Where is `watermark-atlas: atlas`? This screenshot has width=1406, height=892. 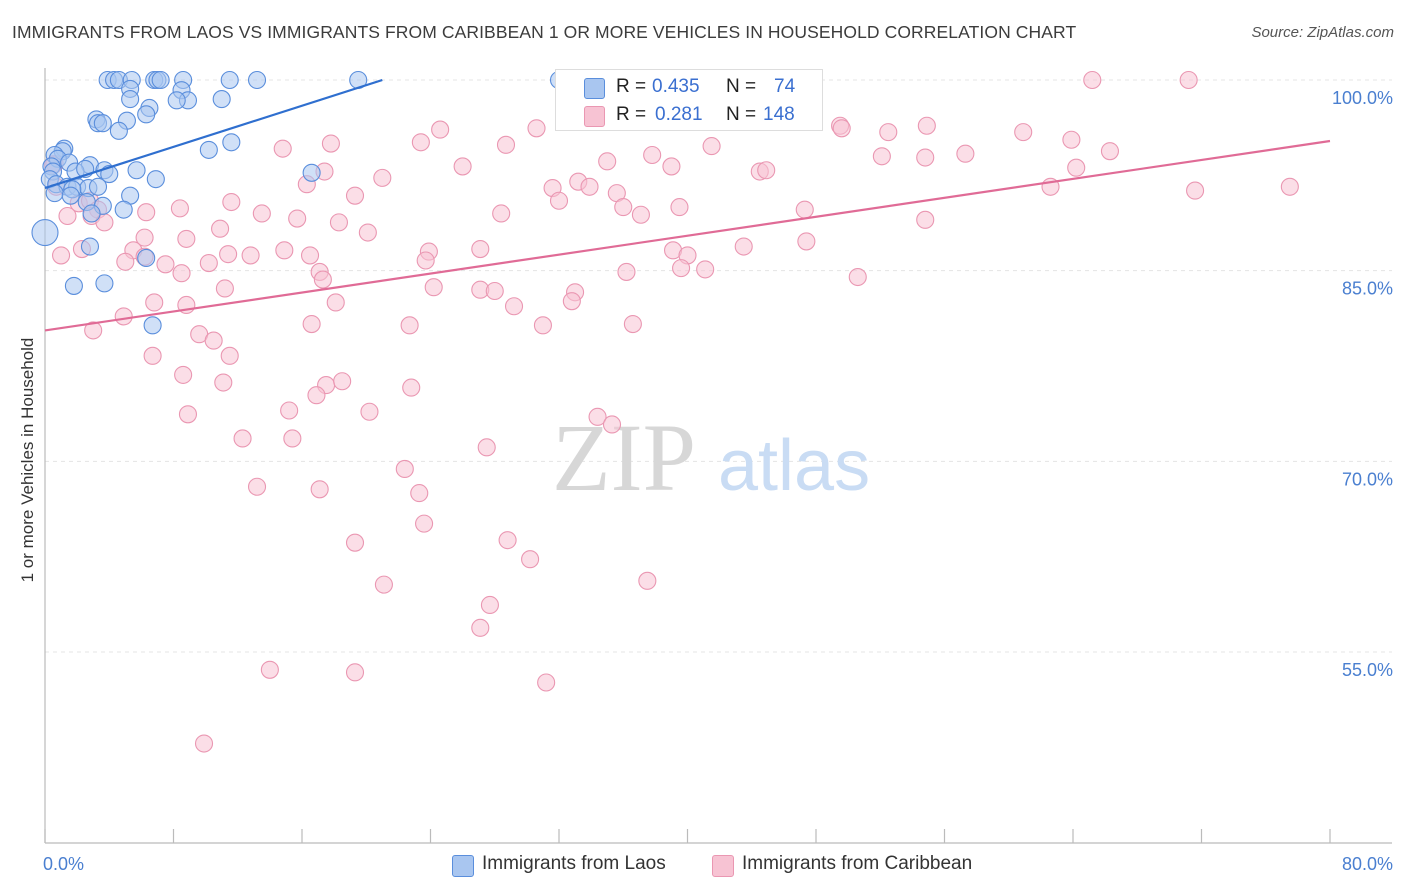 watermark-atlas: atlas is located at coordinates (794, 466).